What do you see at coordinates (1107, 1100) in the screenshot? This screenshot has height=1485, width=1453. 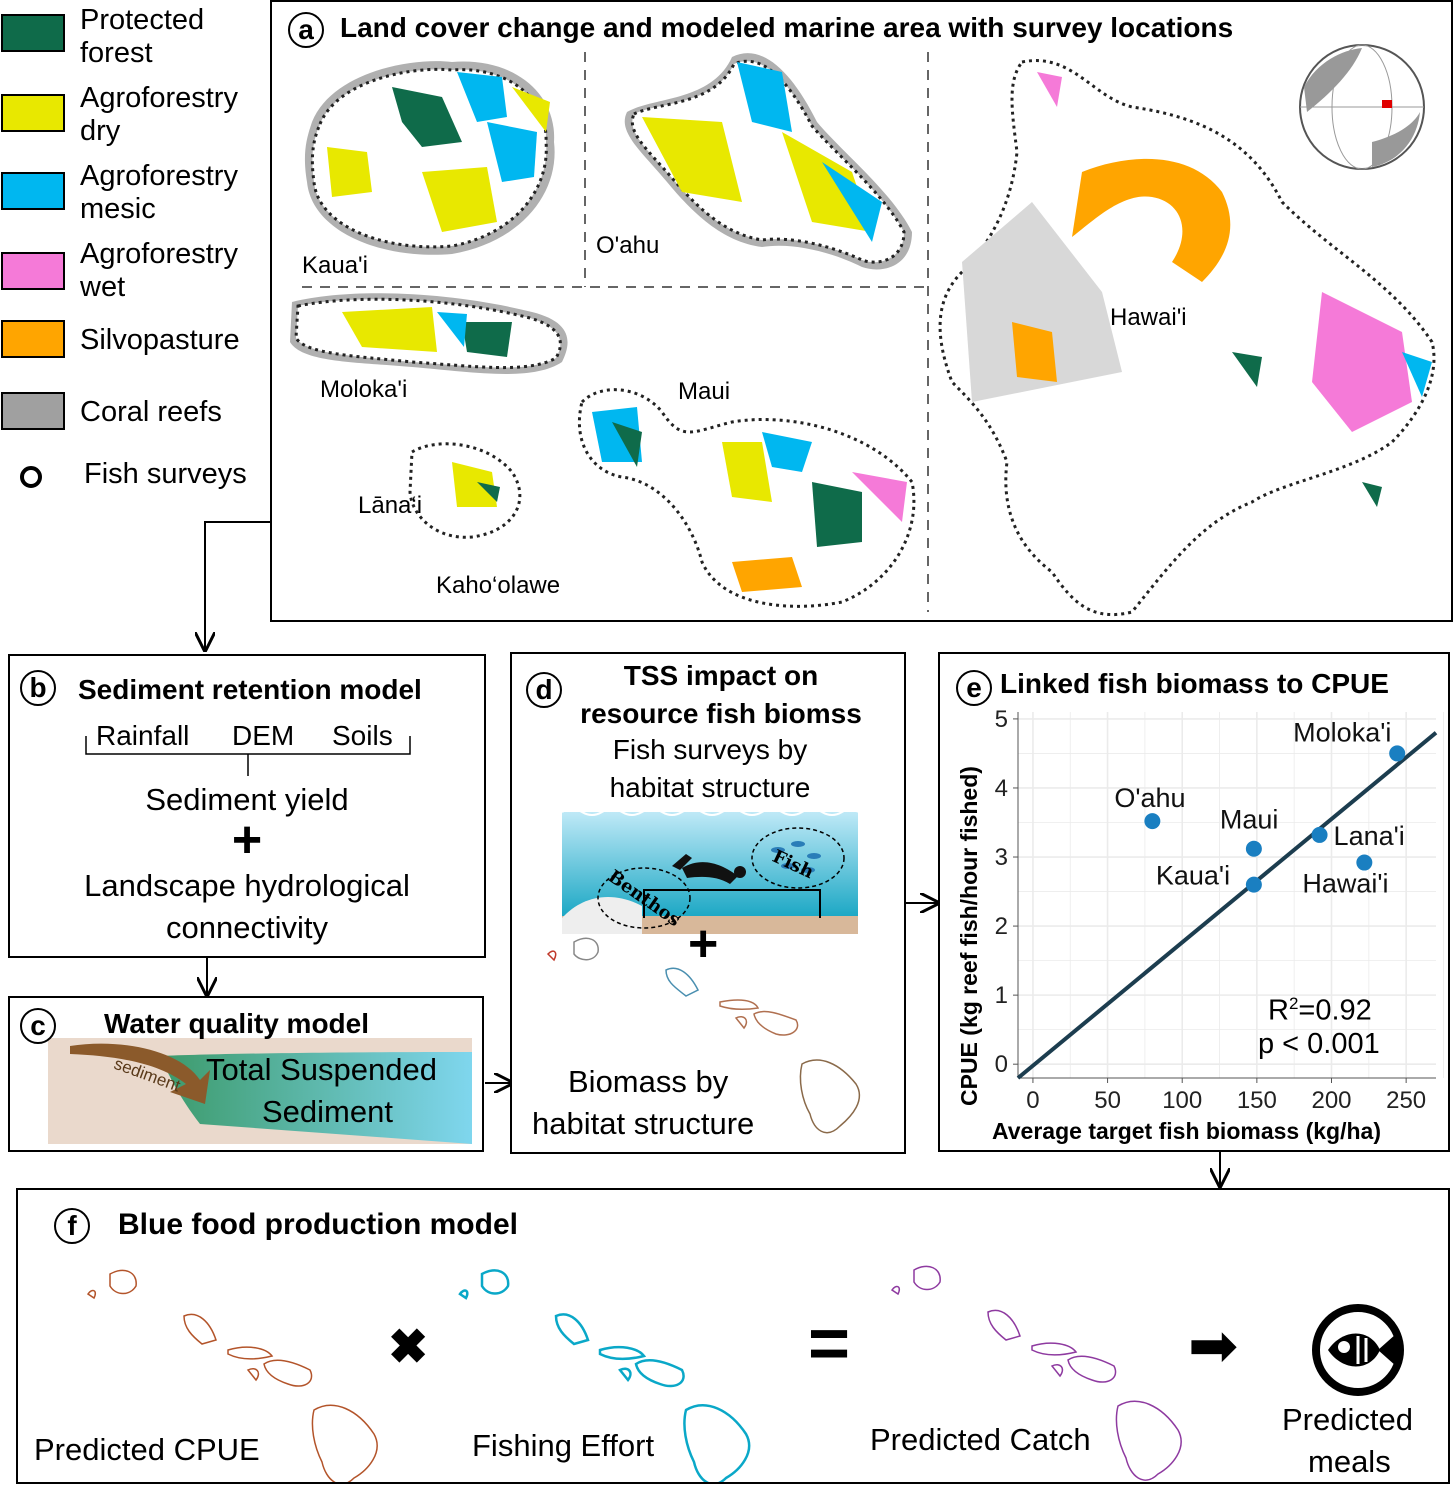 I see `x-tick-label: 50` at bounding box center [1107, 1100].